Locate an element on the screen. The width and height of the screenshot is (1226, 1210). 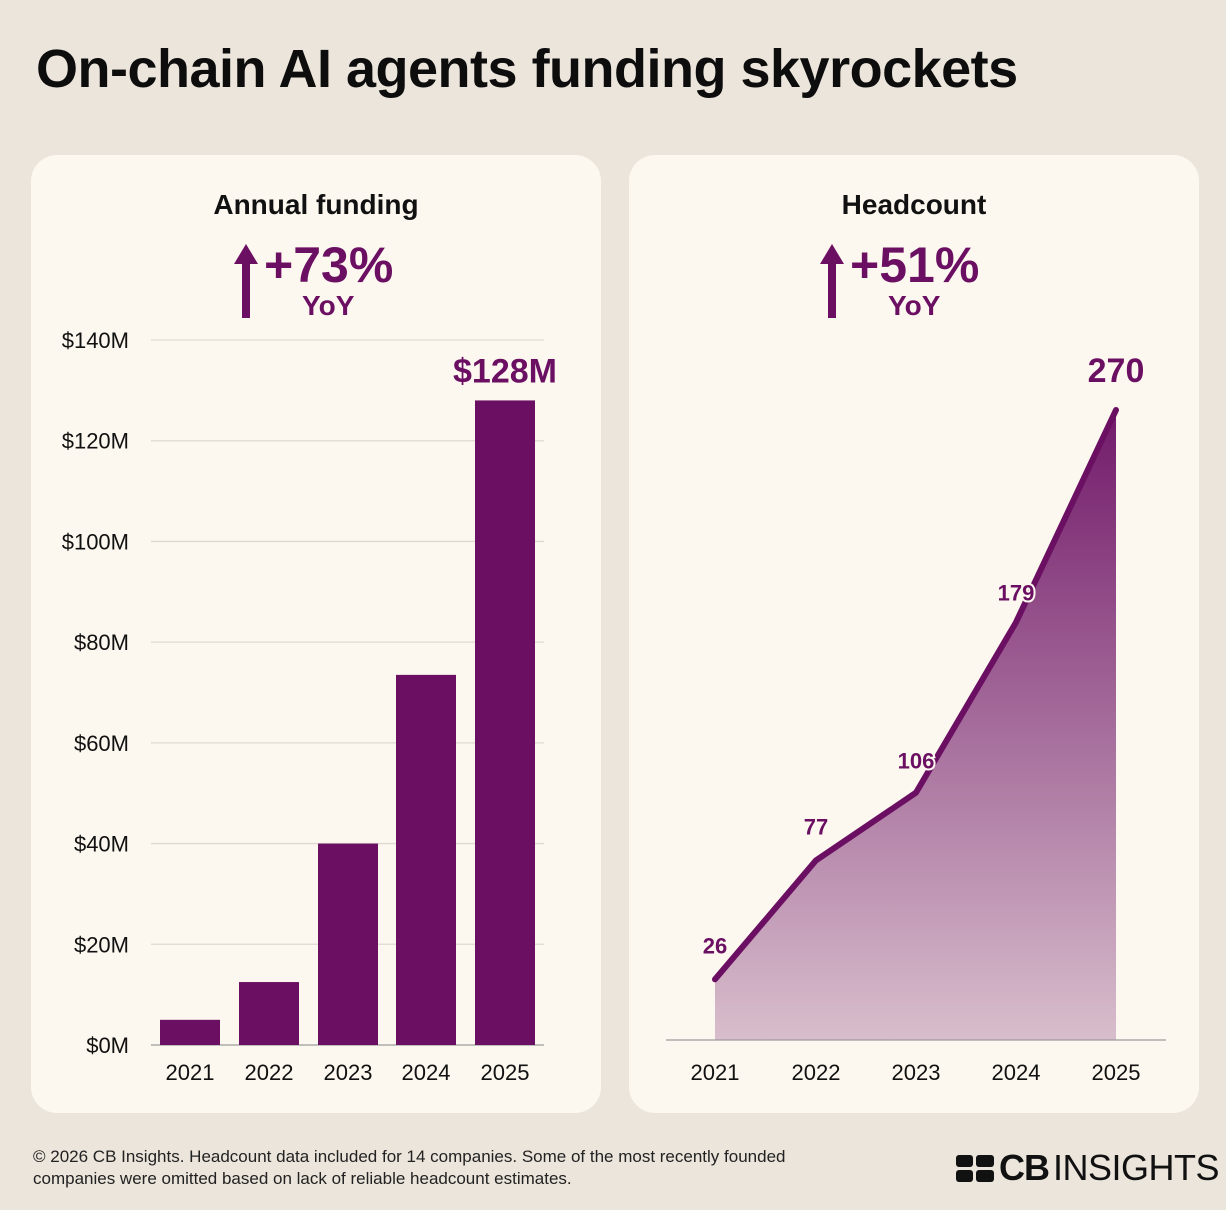
y-tick-label: $20M is located at coordinates (101, 944).